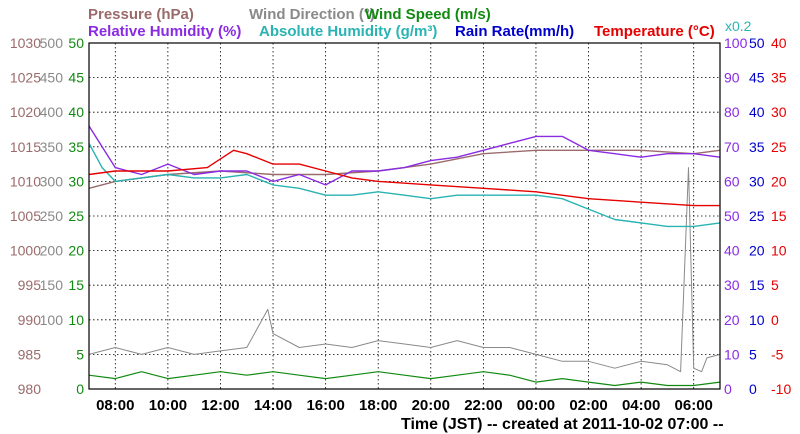 The height and width of the screenshot is (434, 800). What do you see at coordinates (757, 112) in the screenshot?
I see `y-tick-rain_rate: 40` at bounding box center [757, 112].